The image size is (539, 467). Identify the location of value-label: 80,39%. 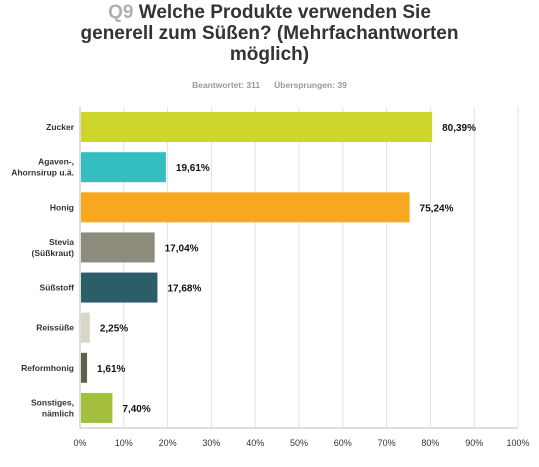
(459, 128).